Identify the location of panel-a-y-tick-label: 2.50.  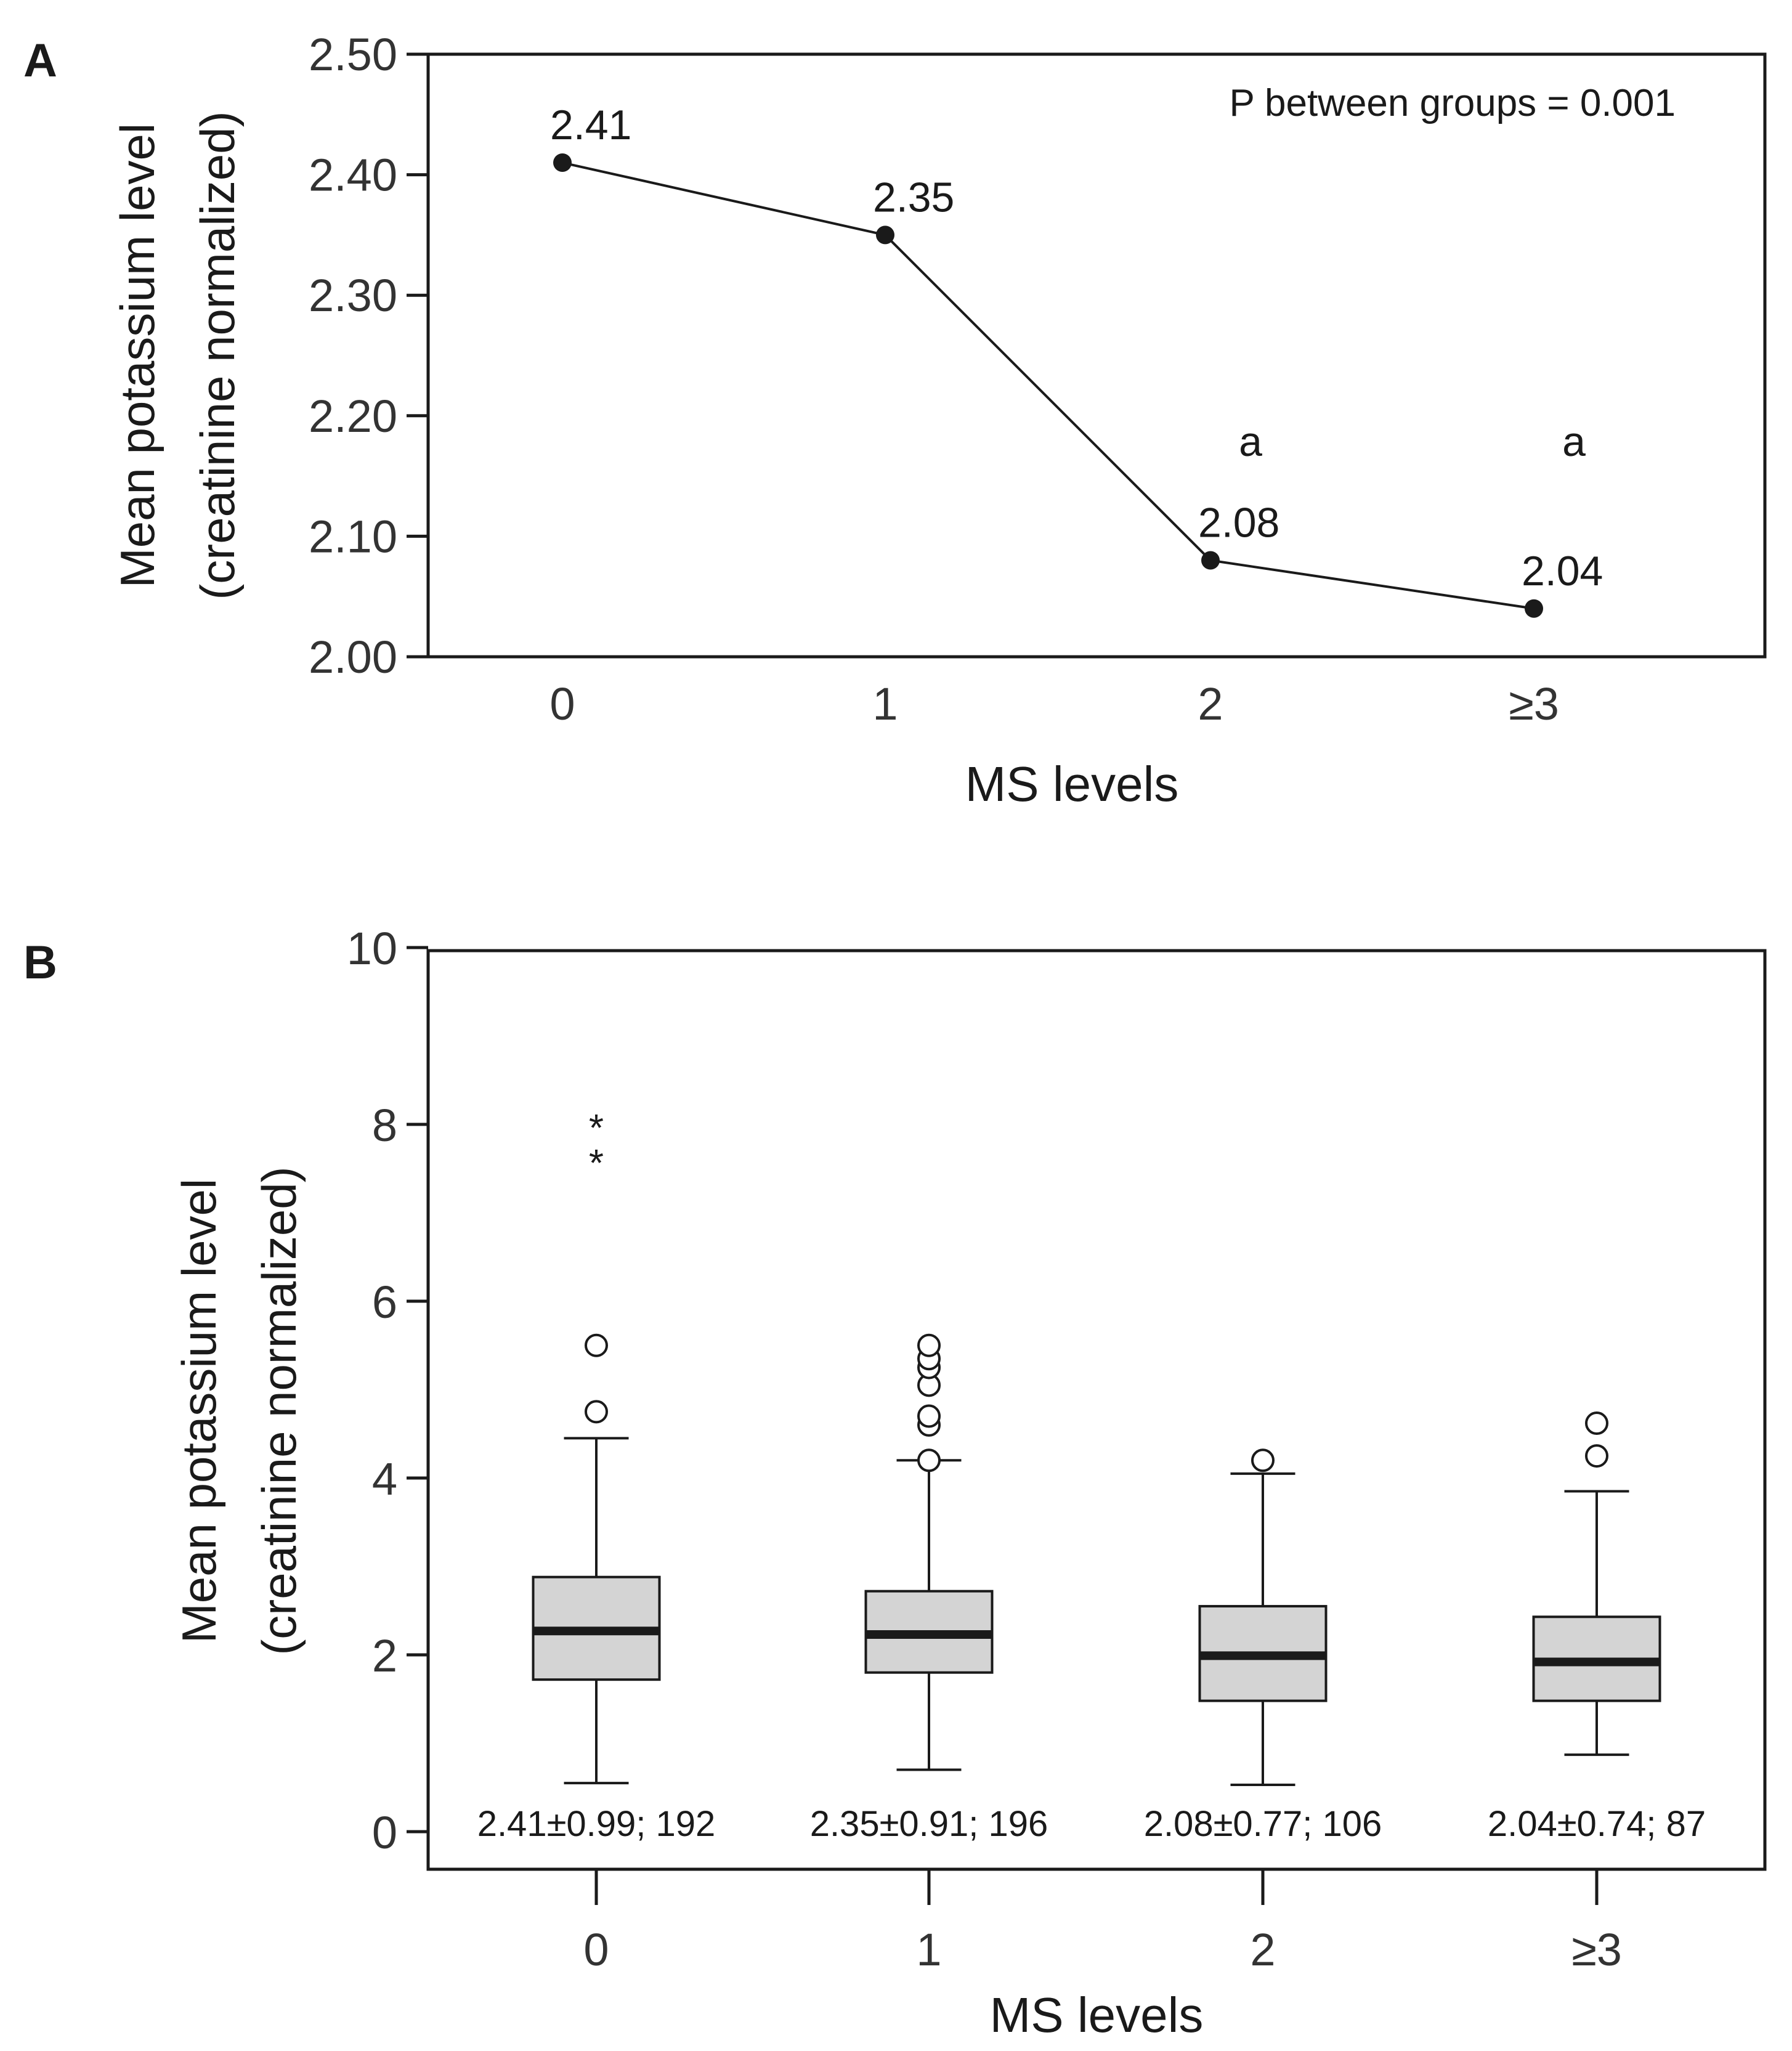
(353, 54).